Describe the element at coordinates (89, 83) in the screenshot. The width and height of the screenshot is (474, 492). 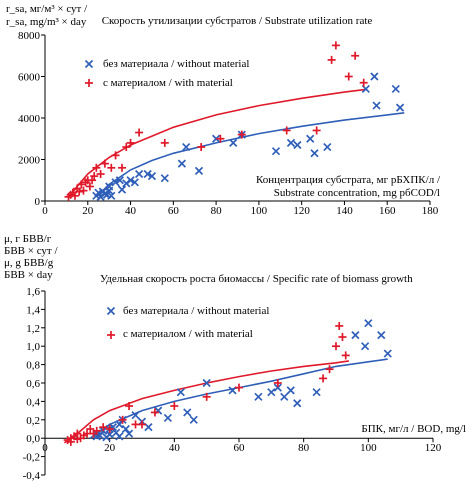
I see `legend-marker-with-material` at that location.